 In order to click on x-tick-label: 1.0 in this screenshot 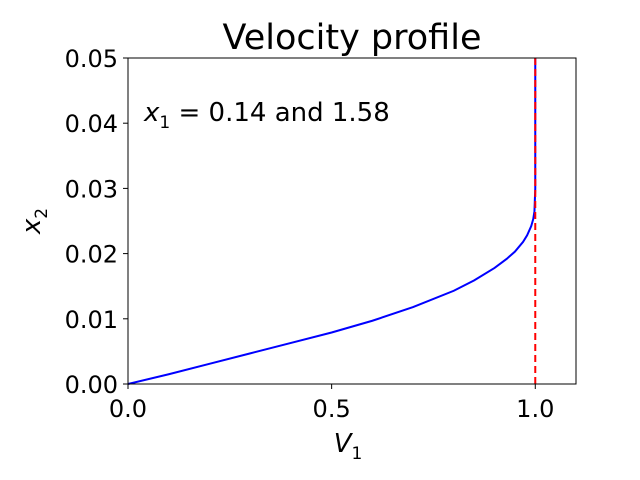, I will do `click(535, 409)`.